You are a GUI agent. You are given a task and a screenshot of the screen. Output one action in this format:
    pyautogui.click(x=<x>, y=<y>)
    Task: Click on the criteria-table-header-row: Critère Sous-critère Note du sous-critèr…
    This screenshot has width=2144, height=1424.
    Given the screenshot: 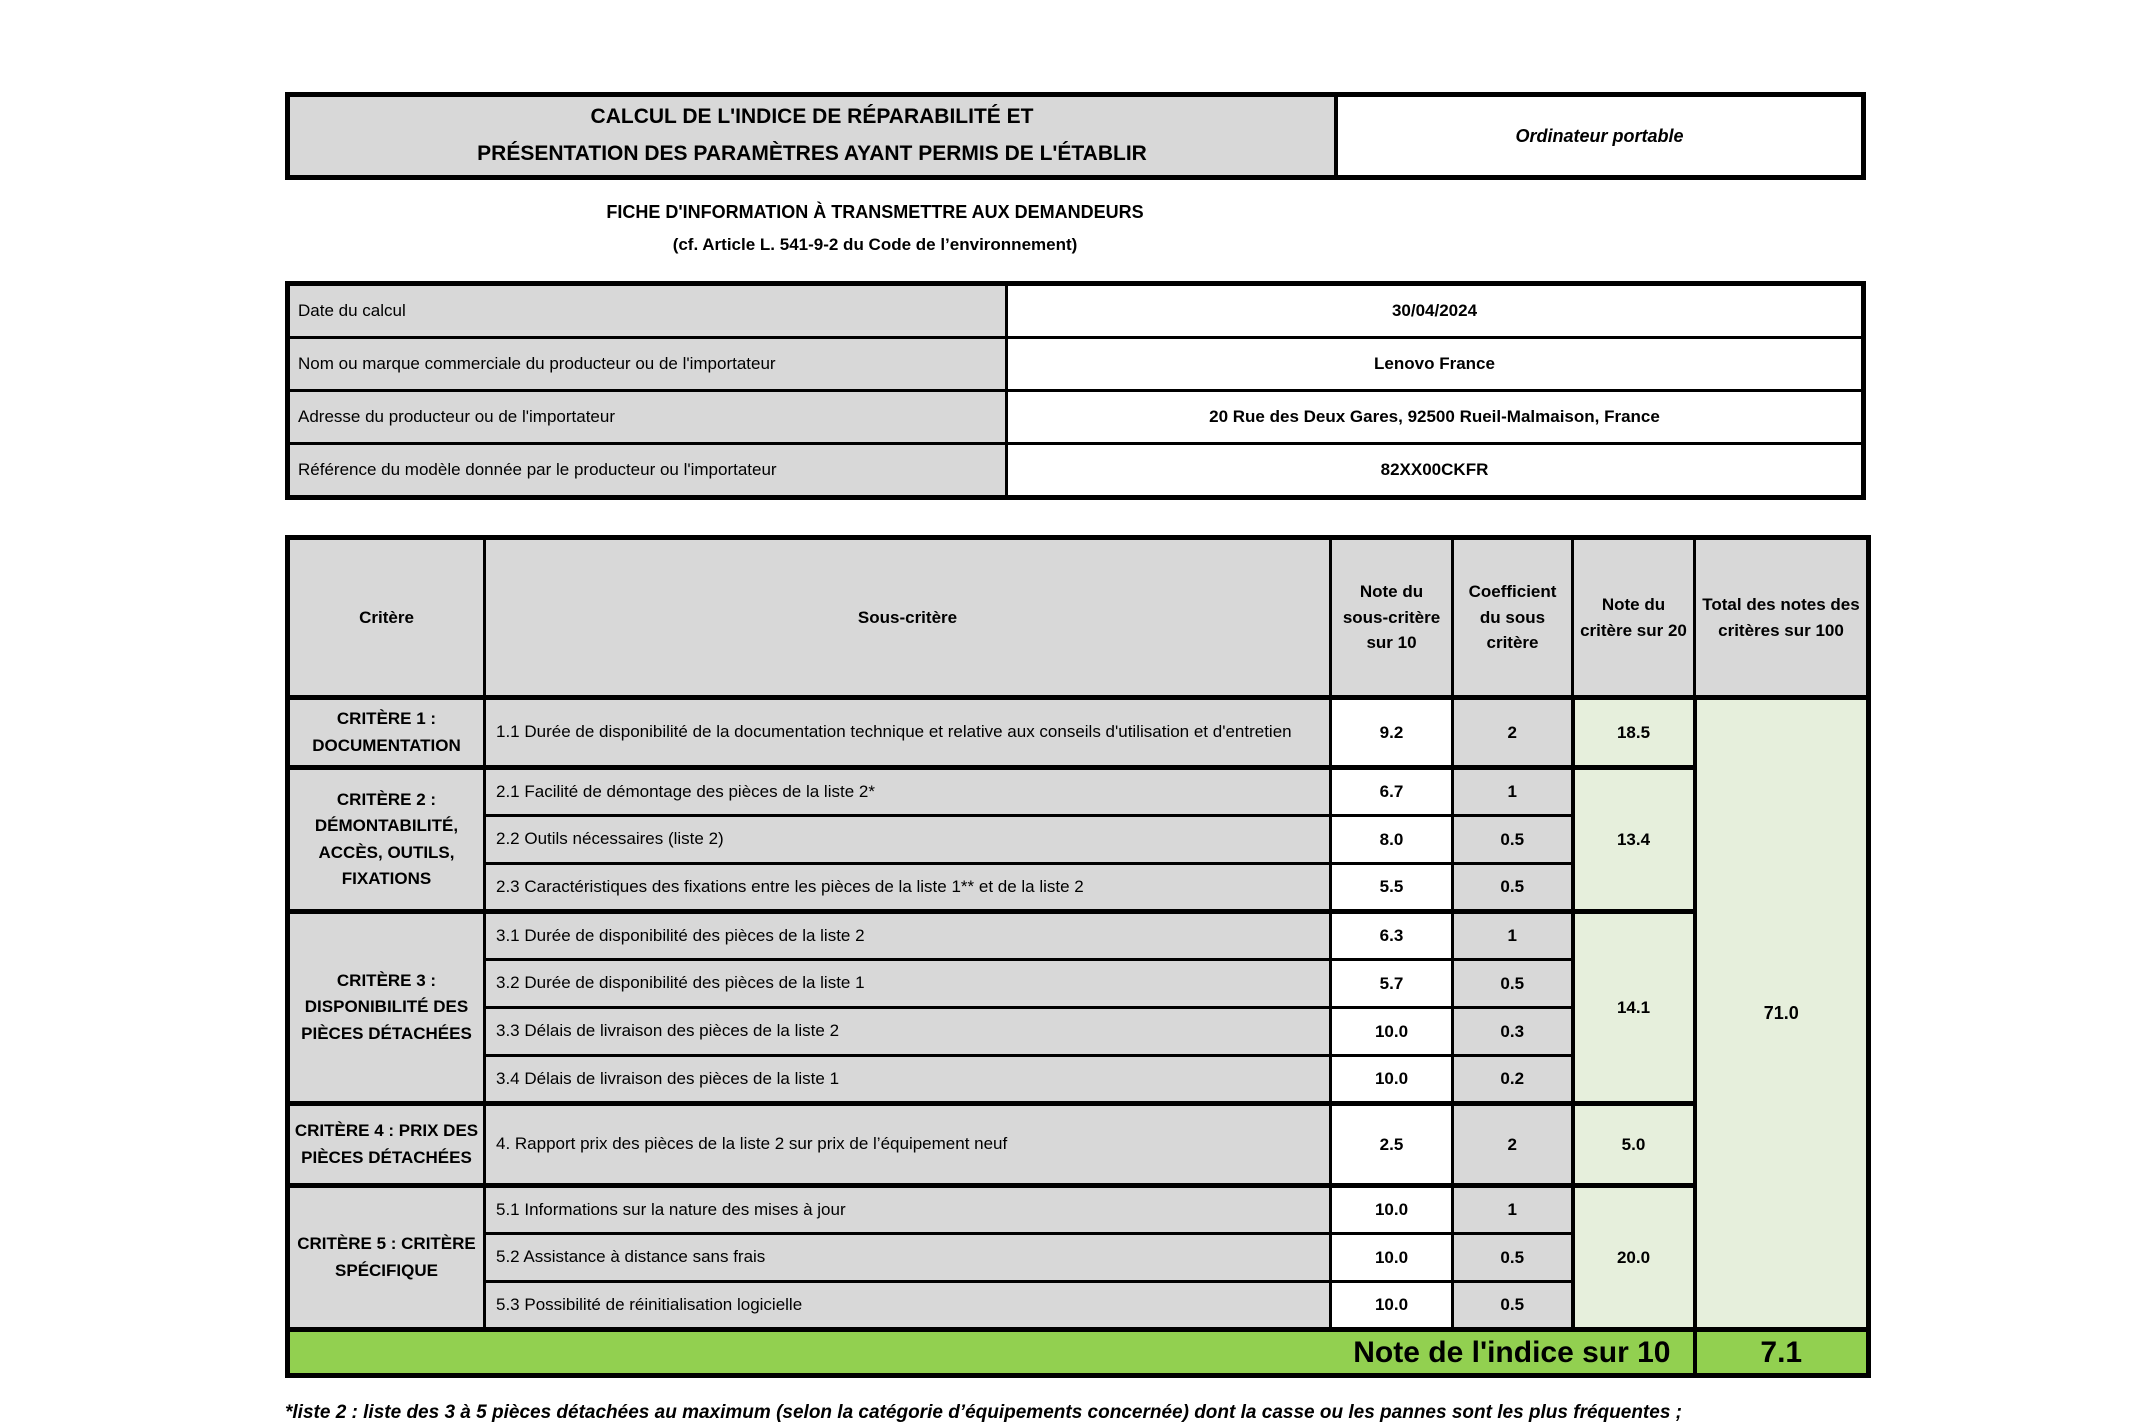 What is the action you would take?
    pyautogui.click(x=1078, y=618)
    